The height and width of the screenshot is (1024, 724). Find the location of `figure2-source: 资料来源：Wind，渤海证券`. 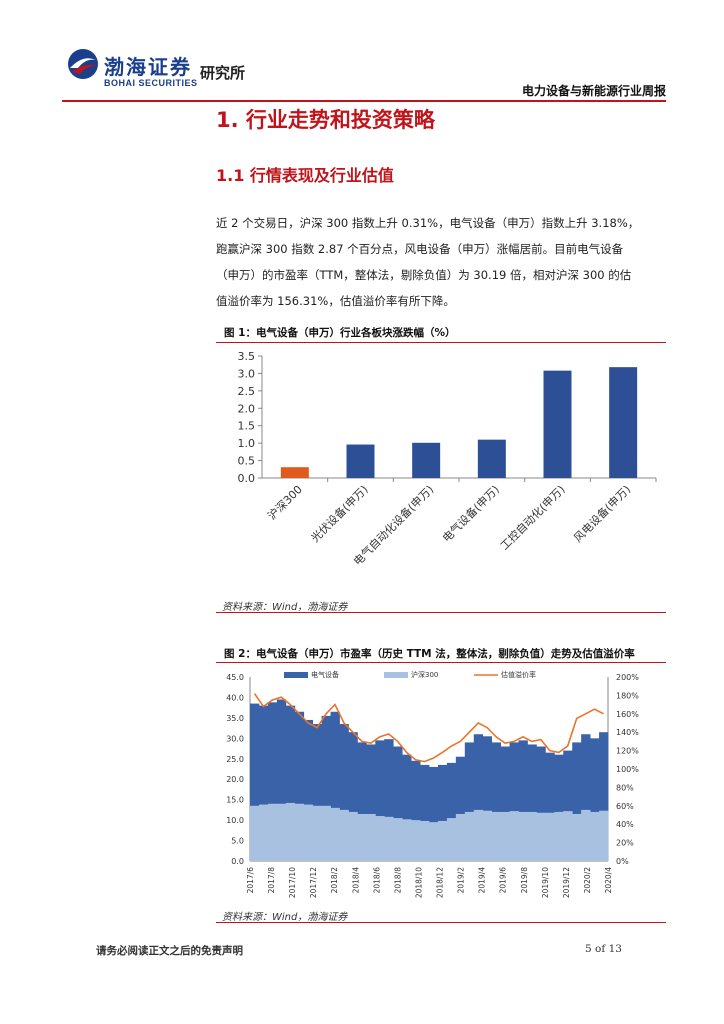

figure2-source: 资料来源：Wind，渤海证券 is located at coordinates (285, 917).